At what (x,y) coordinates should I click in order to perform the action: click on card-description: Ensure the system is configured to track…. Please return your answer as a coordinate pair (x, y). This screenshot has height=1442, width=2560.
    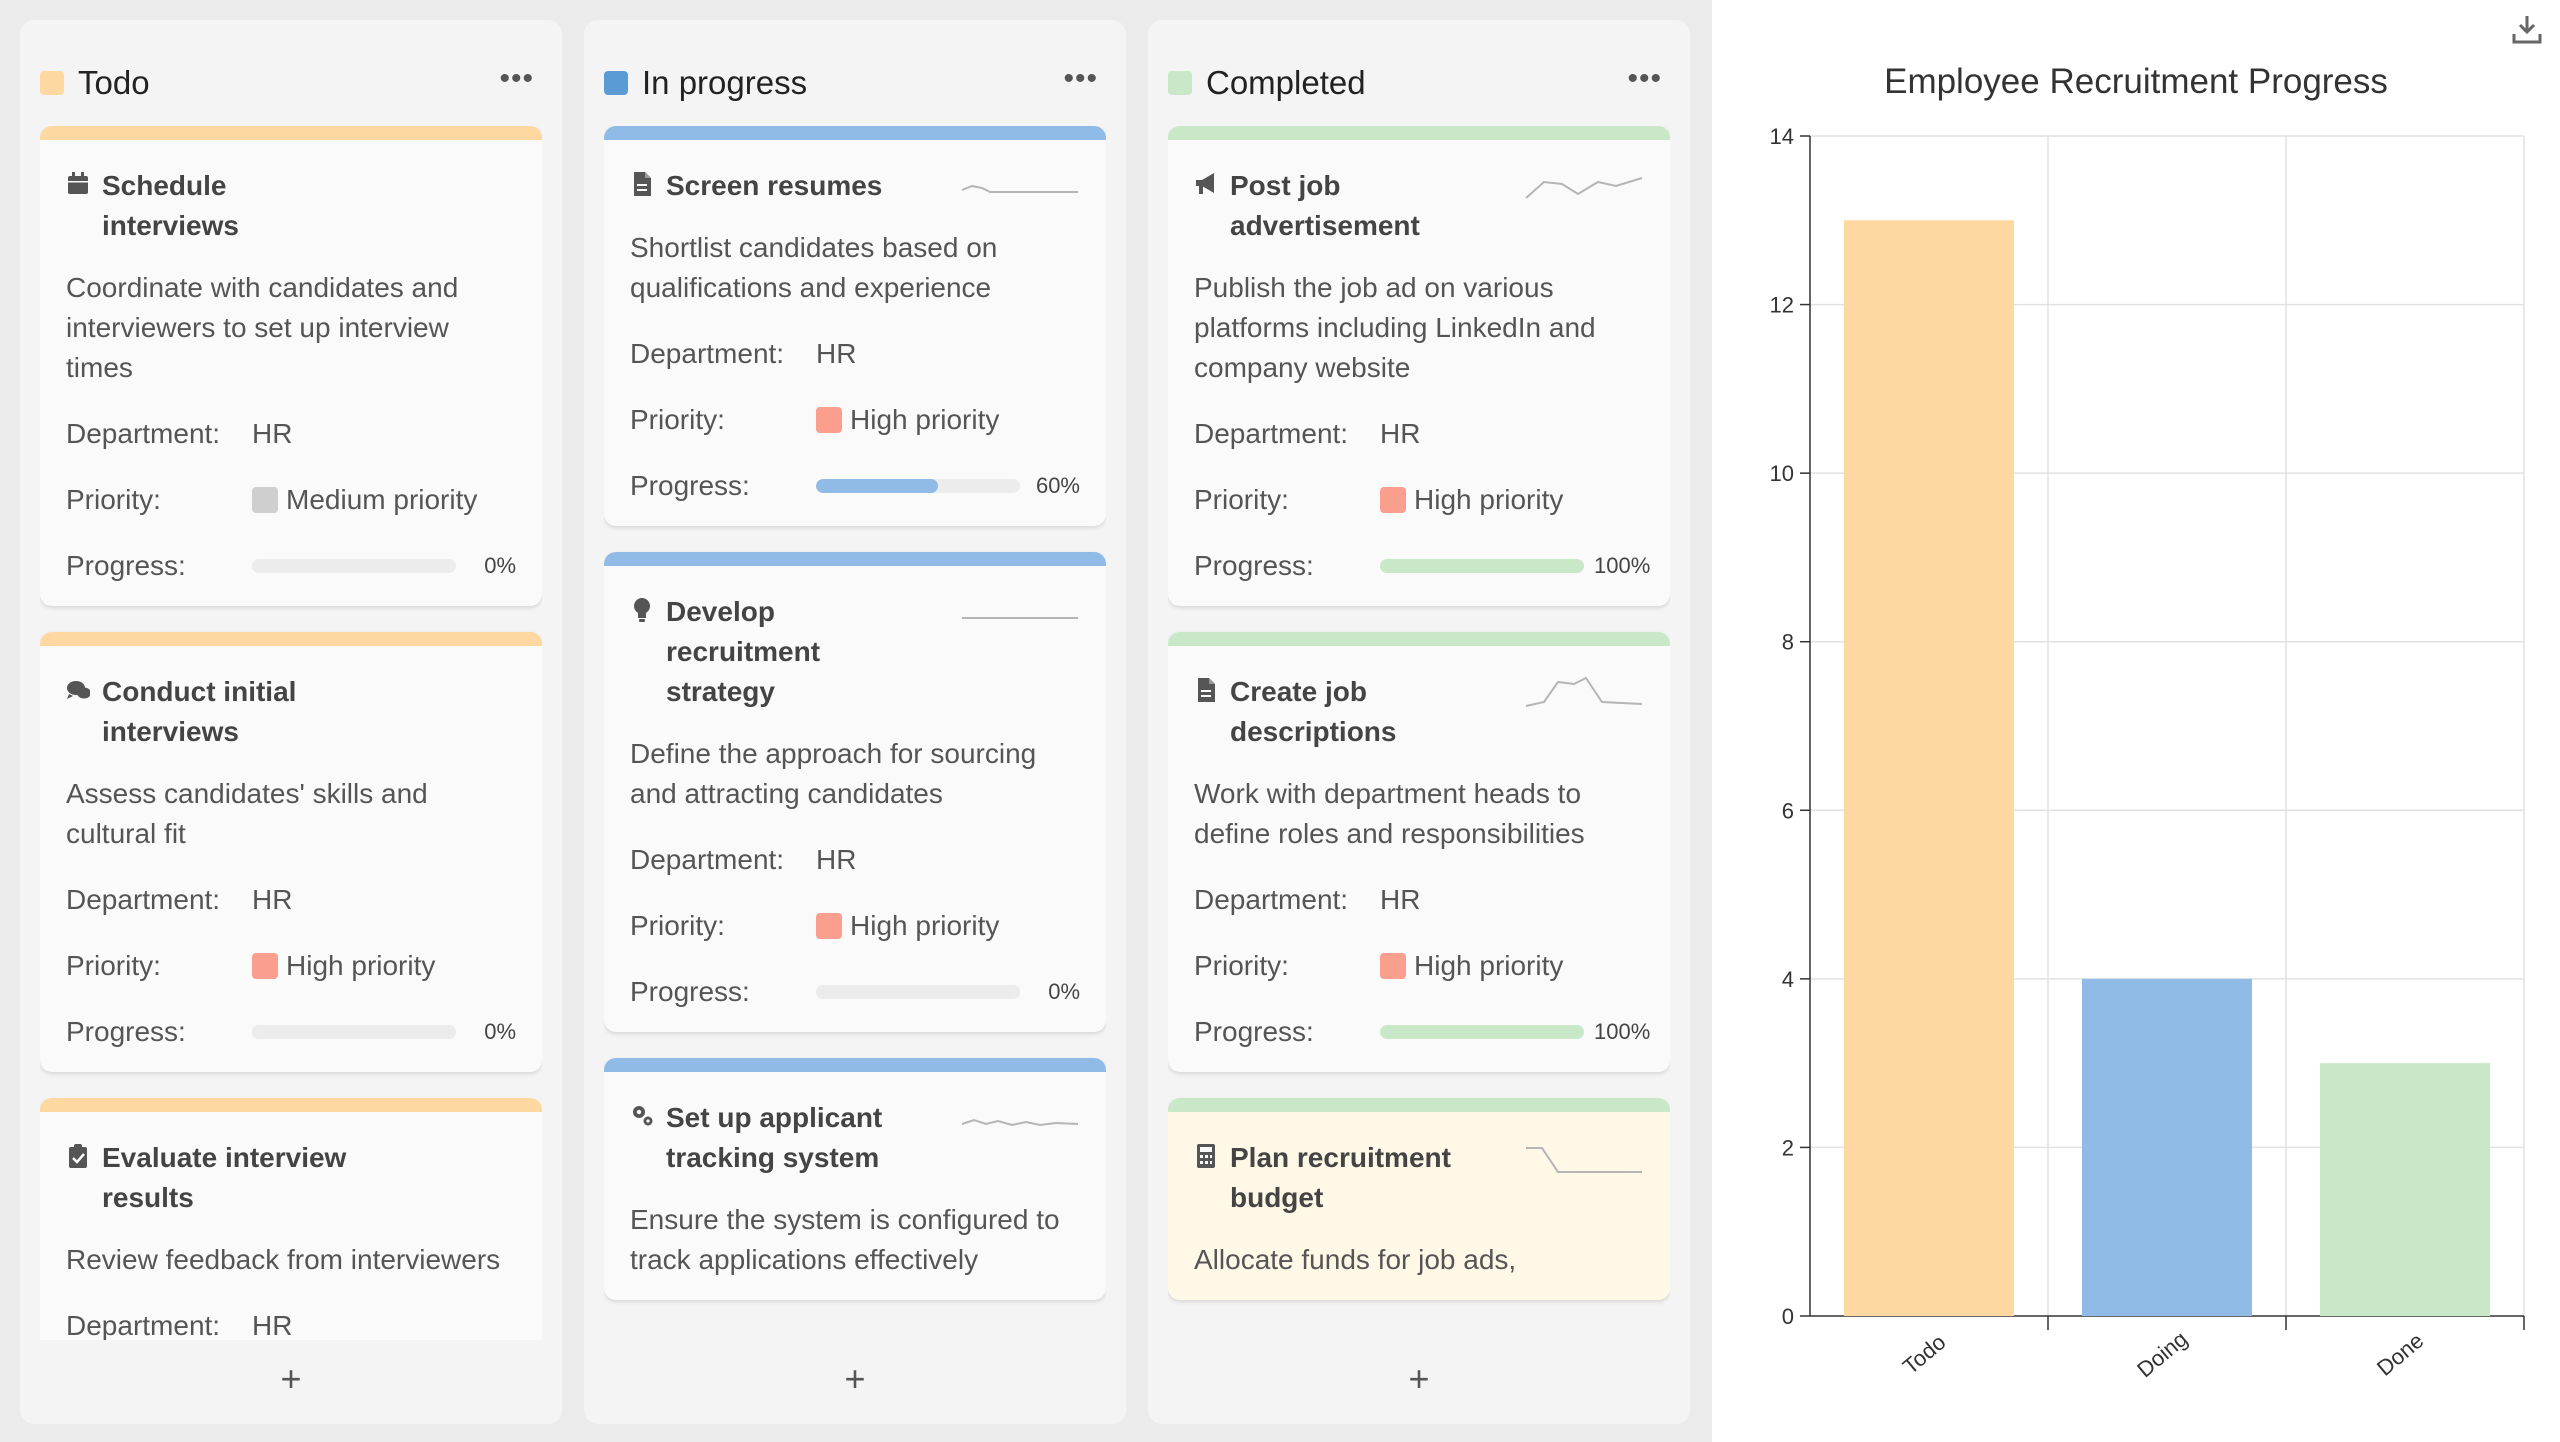
    Looking at the image, I should click on (845, 1239).